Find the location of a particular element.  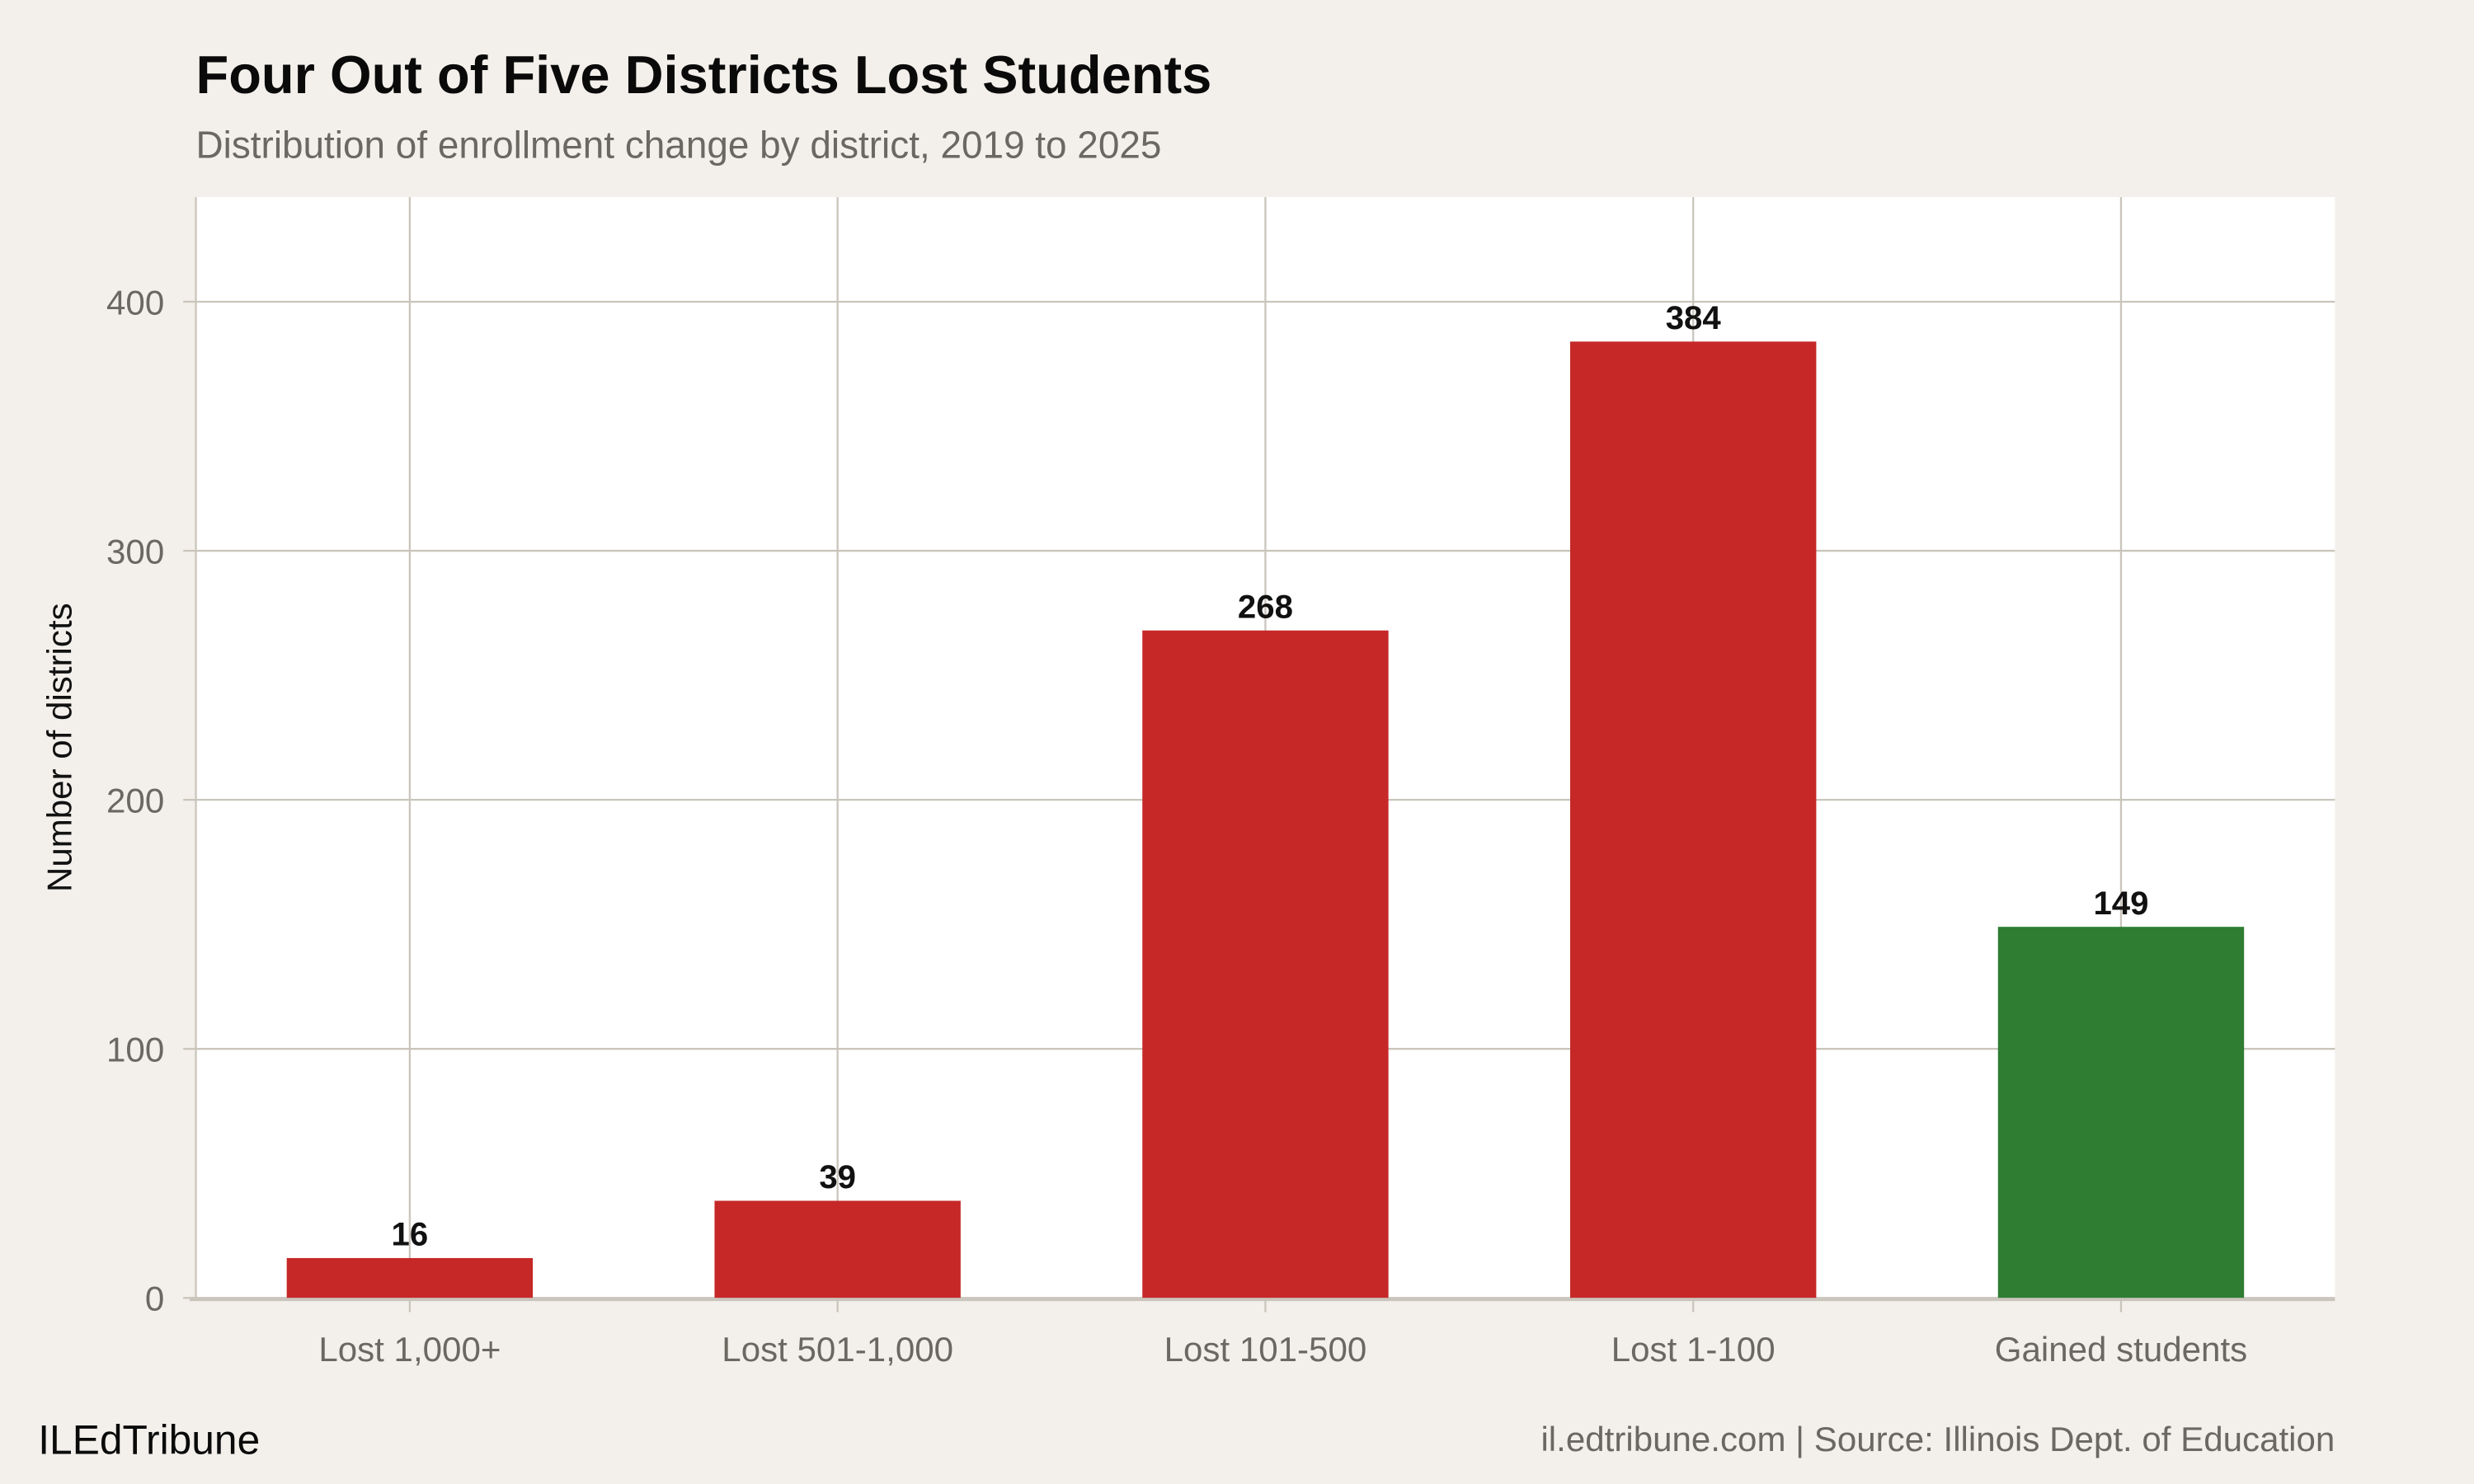

data-label: 16 is located at coordinates (410, 1234).